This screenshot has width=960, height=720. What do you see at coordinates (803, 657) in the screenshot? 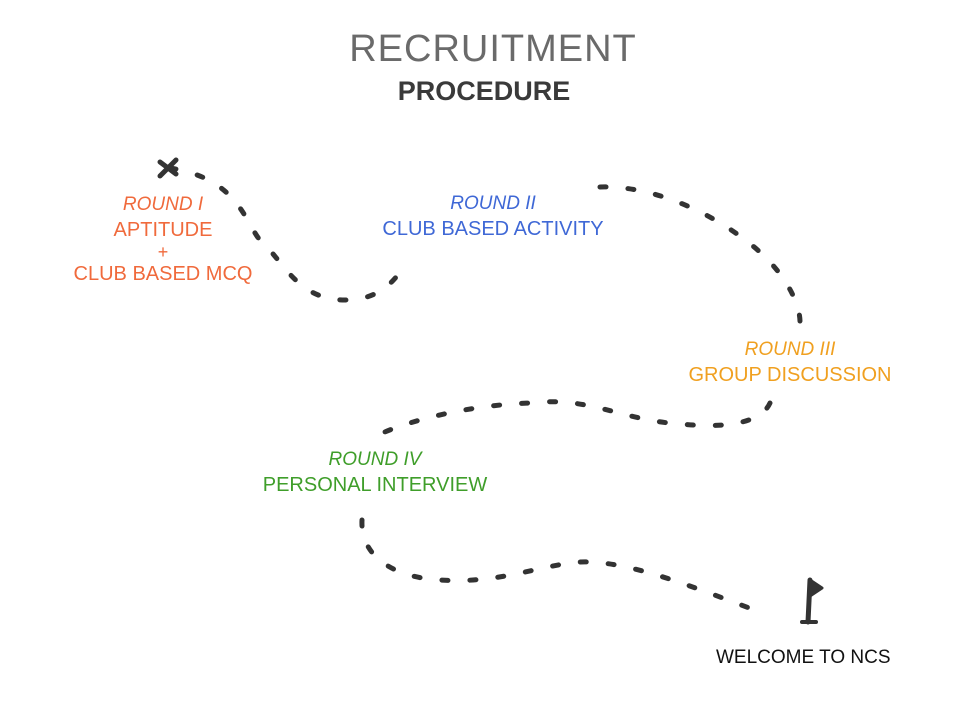
I see `welcome-text: WELCOME TO NCS` at bounding box center [803, 657].